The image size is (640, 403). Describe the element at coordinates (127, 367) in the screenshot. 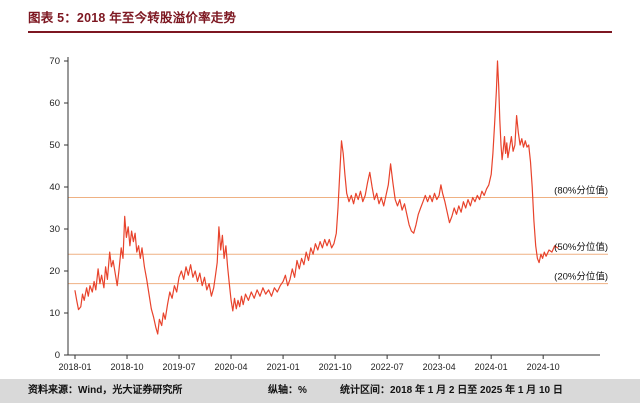

I see `x-tick-label: 2018-10` at that location.